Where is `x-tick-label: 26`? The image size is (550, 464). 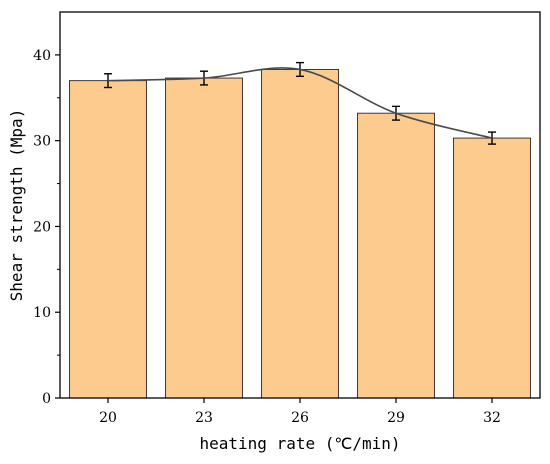 x-tick-label: 26 is located at coordinates (300, 418).